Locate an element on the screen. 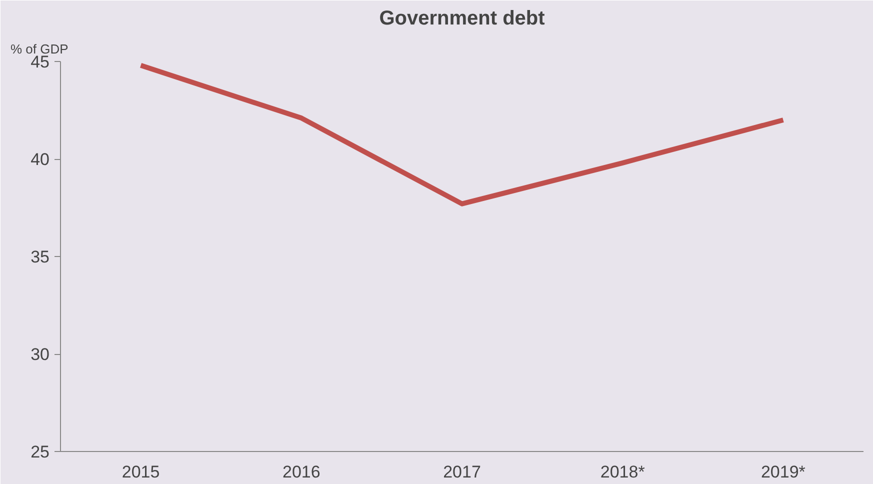 The width and height of the screenshot is (873, 484). y-tick-label: 25 is located at coordinates (40, 452).